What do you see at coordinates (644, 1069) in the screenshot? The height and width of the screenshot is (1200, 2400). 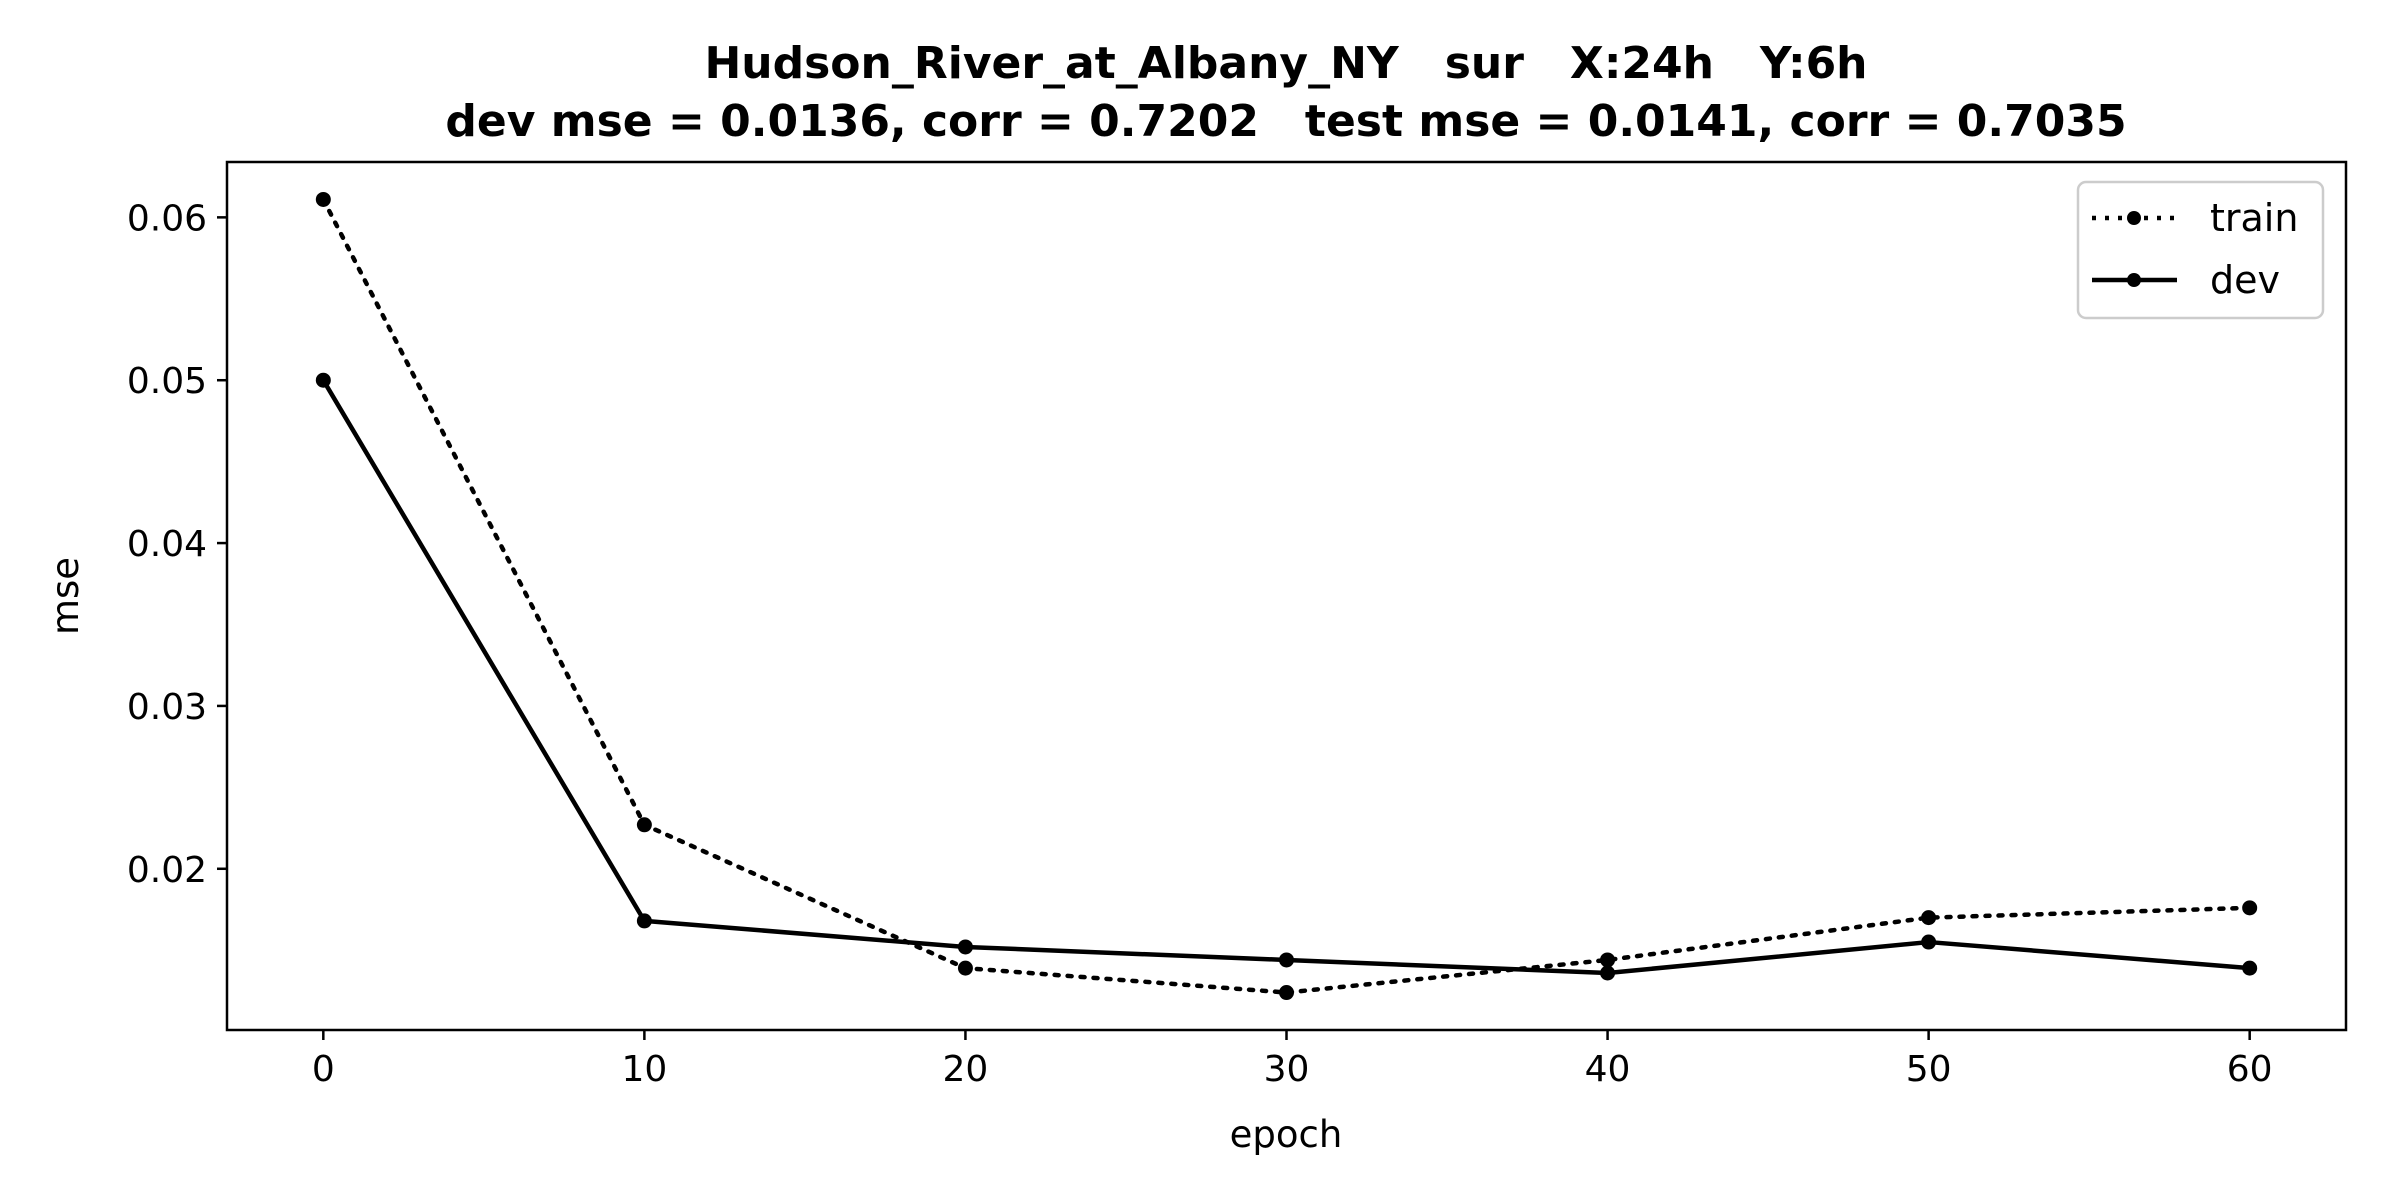 I see `x-tick-label: 10` at bounding box center [644, 1069].